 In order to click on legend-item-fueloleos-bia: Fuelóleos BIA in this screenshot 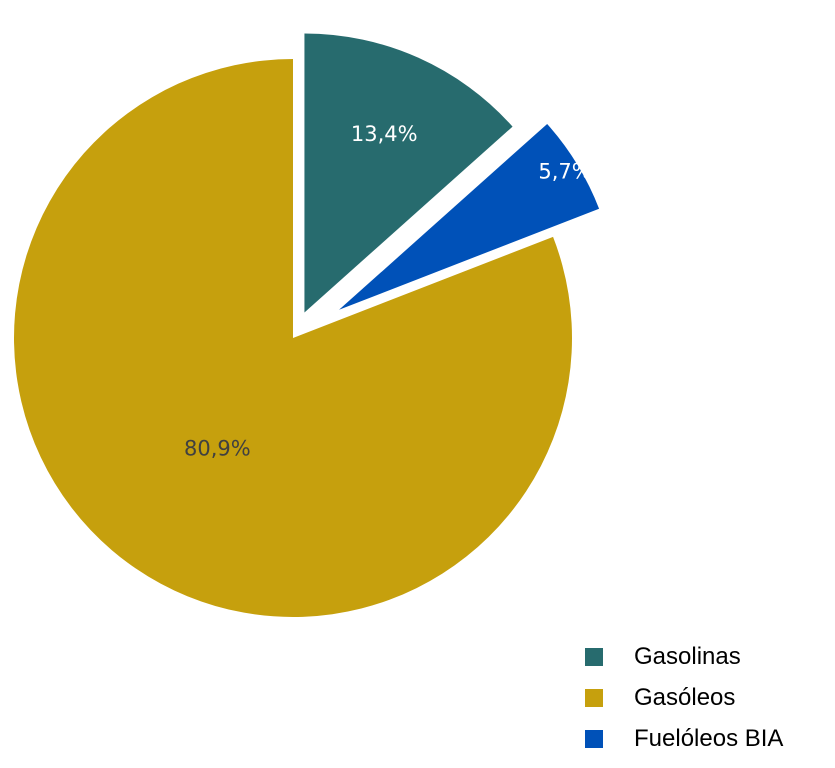, I will do `click(710, 743)`.